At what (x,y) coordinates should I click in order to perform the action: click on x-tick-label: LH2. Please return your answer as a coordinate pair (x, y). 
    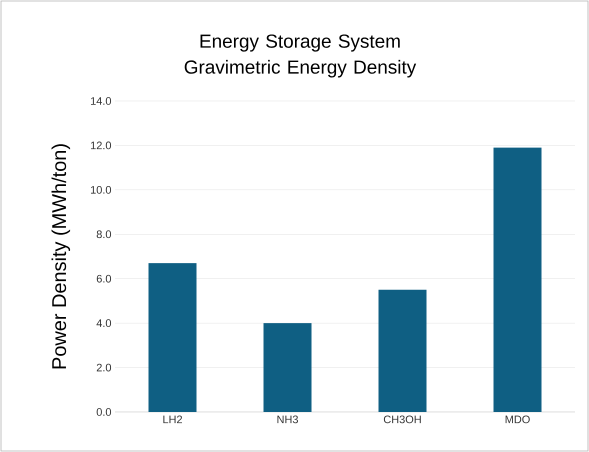
    Looking at the image, I should click on (172, 420).